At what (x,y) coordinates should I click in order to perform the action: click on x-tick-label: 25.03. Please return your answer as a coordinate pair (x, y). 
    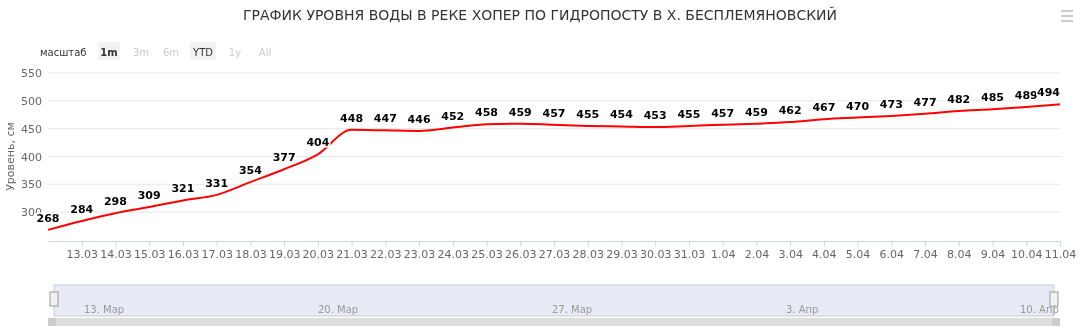
    Looking at the image, I should click on (487, 254).